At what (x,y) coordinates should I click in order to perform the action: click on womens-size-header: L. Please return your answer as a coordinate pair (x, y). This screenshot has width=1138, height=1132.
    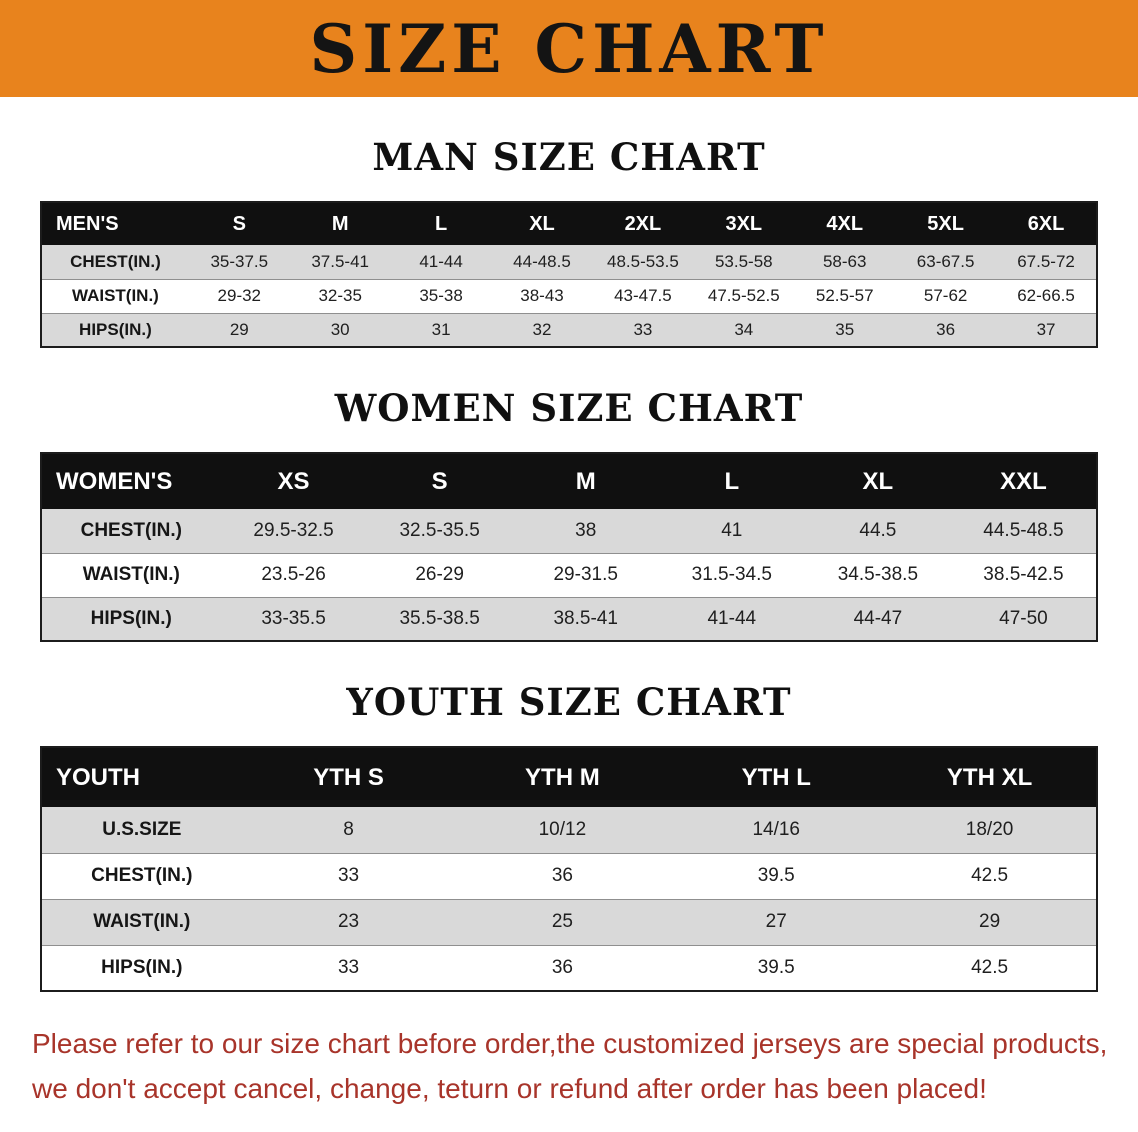
    Looking at the image, I should click on (731, 481).